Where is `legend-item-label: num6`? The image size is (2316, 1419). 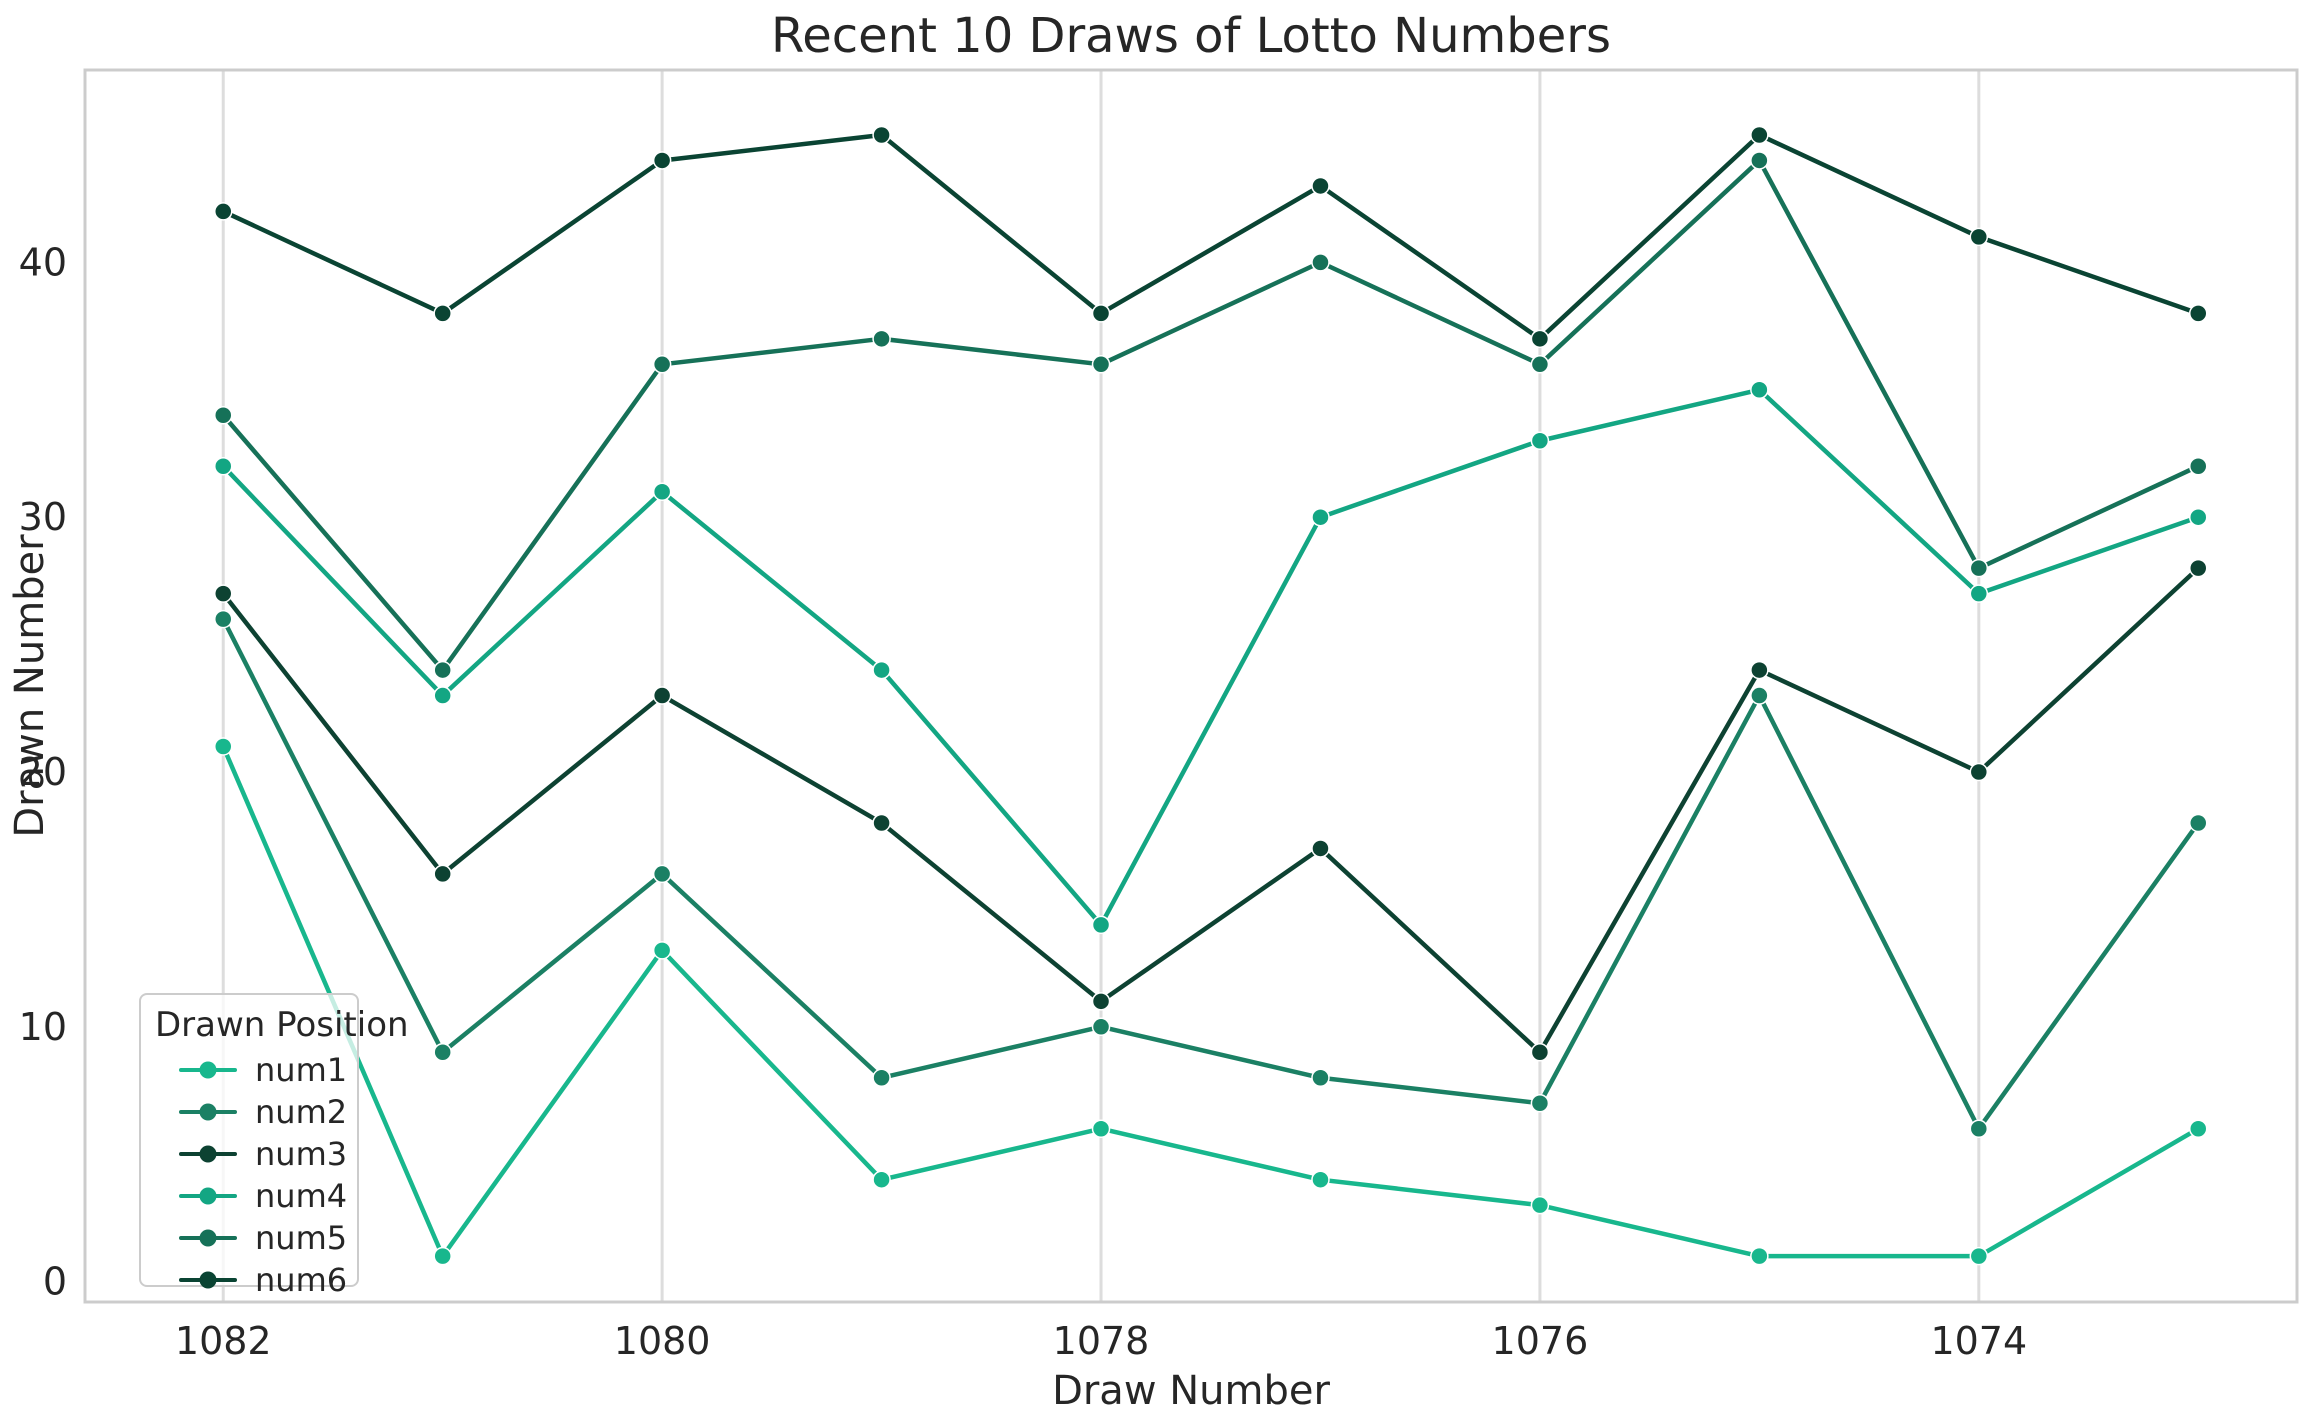 legend-item-label: num6 is located at coordinates (301, 1280).